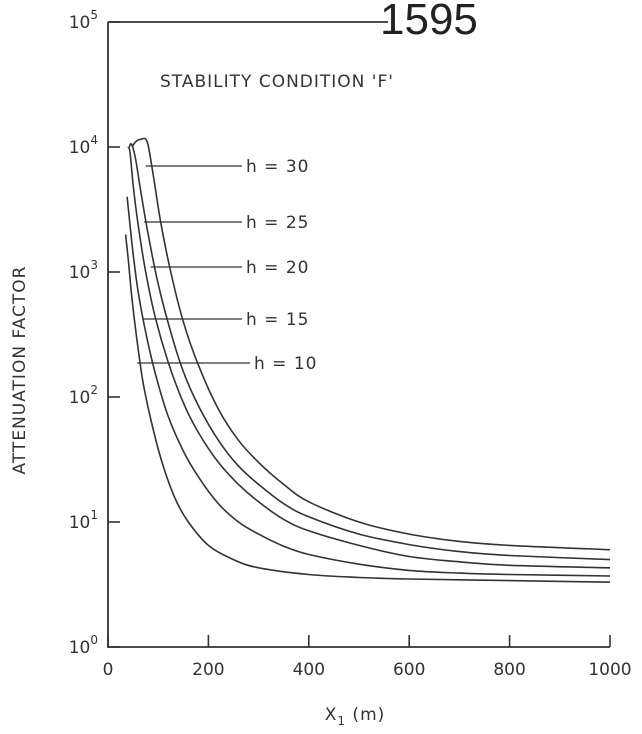 The width and height of the screenshot is (642, 734). What do you see at coordinates (285, 364) in the screenshot?
I see `series-label: h = 10` at bounding box center [285, 364].